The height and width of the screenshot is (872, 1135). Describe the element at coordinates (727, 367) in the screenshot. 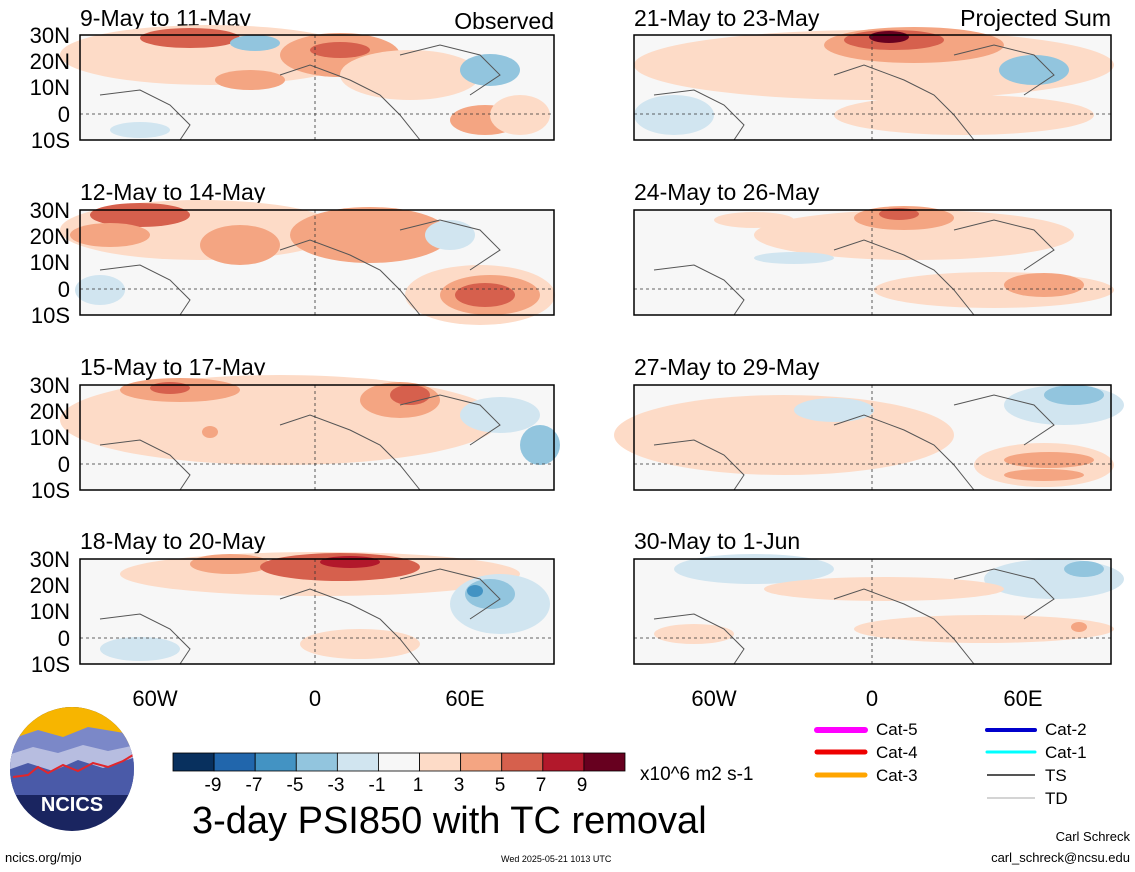

I see `panel-title: 27-May to 29-May` at that location.